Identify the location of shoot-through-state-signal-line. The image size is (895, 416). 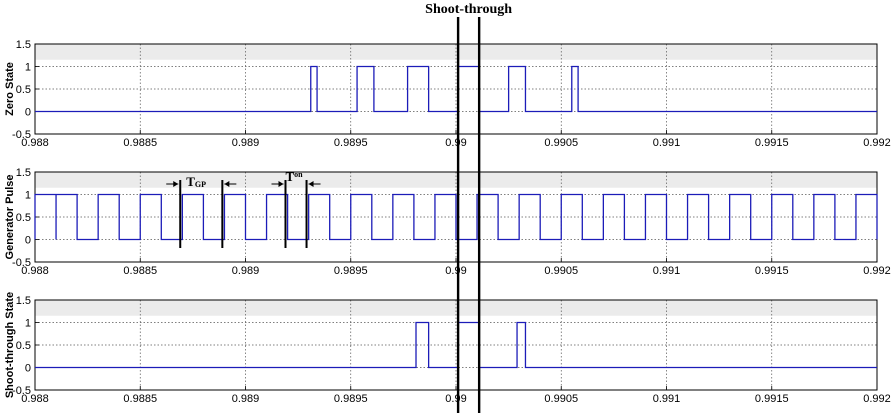
(456, 345).